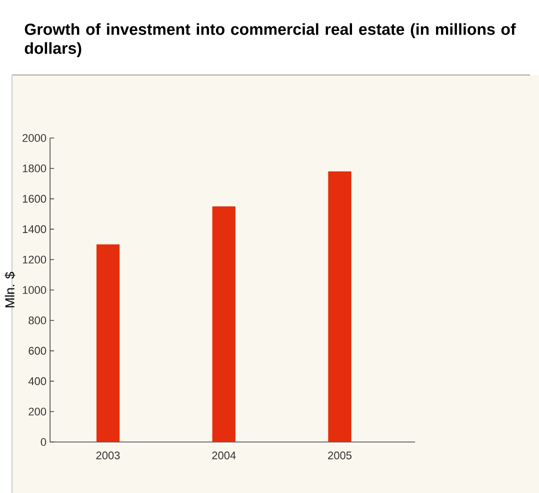  I want to click on x-tick-label: 2003, so click(108, 455).